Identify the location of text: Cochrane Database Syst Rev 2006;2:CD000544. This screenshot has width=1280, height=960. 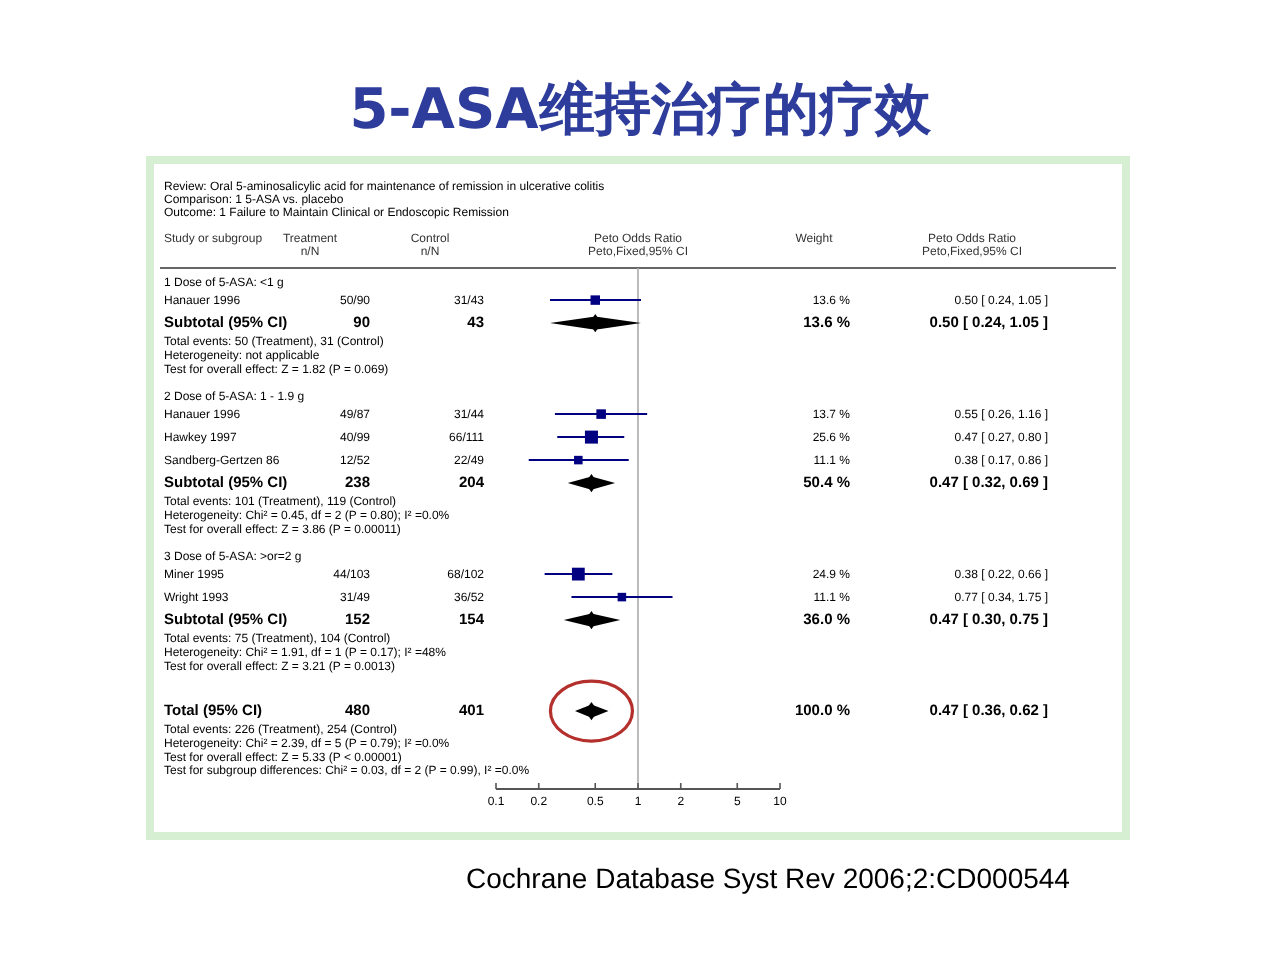
(768, 878).